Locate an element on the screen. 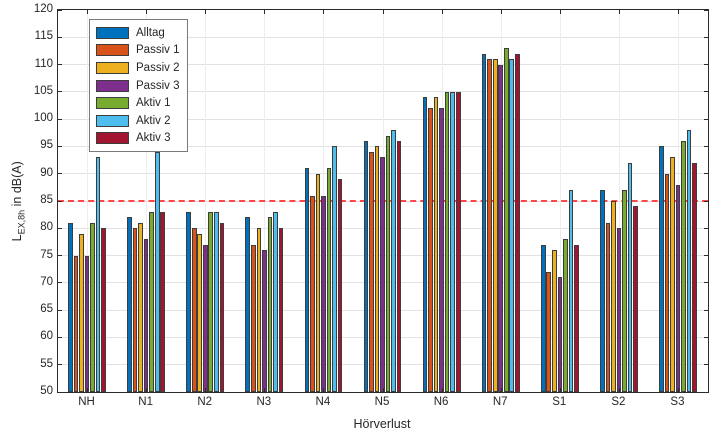 This screenshot has height=439, width=713. bar-passiv-1-S1 is located at coordinates (549, 331).